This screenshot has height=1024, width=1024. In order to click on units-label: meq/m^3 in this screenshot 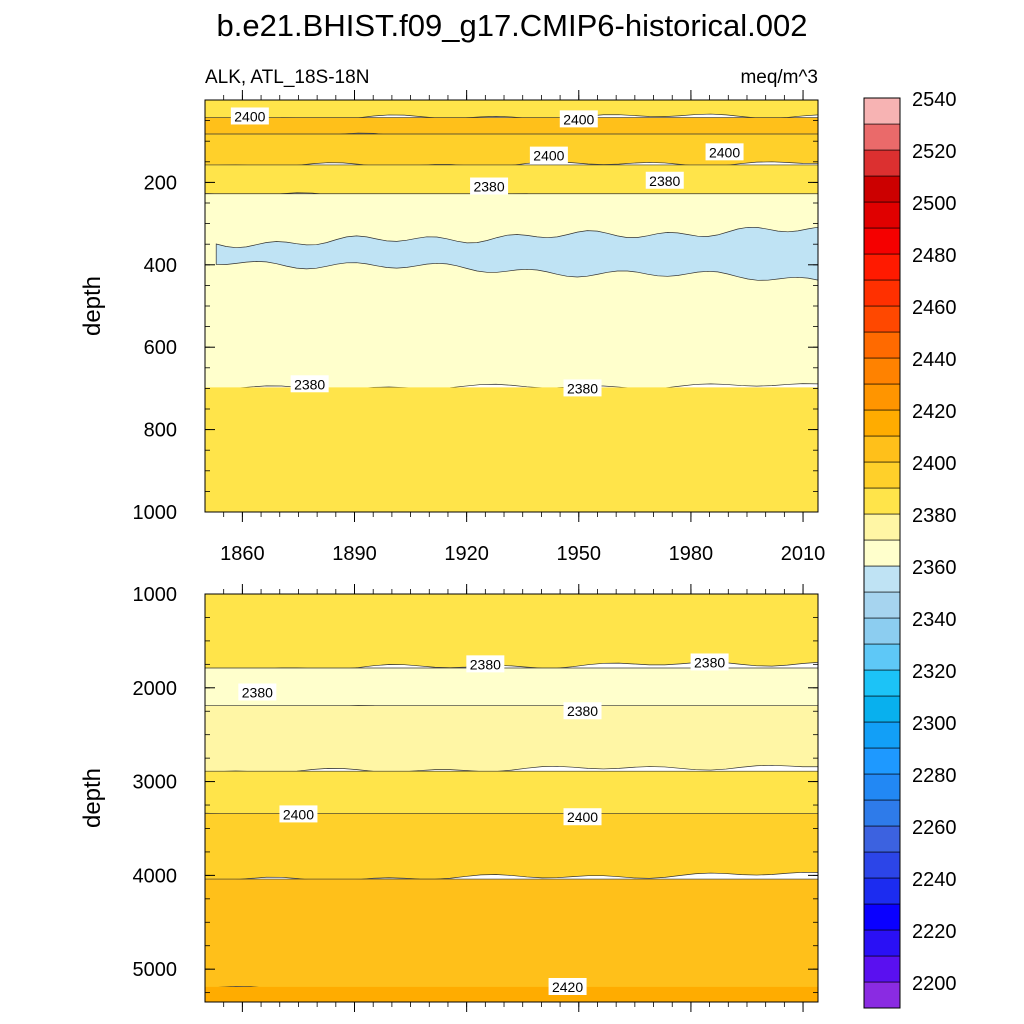, I will do `click(779, 77)`.